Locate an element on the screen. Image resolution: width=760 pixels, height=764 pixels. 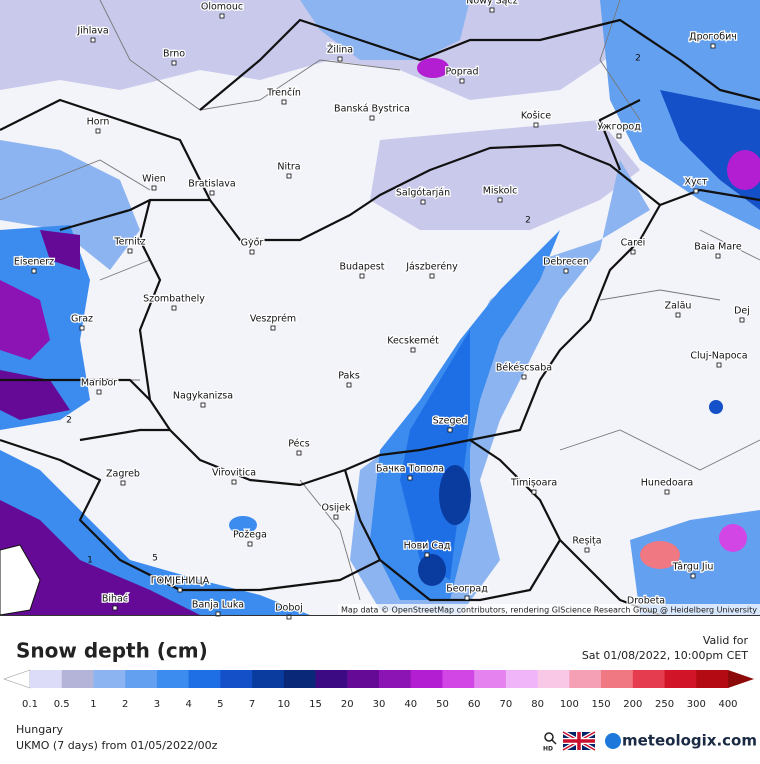
city-label: Cluj-Napoca is located at coordinates (718, 356).